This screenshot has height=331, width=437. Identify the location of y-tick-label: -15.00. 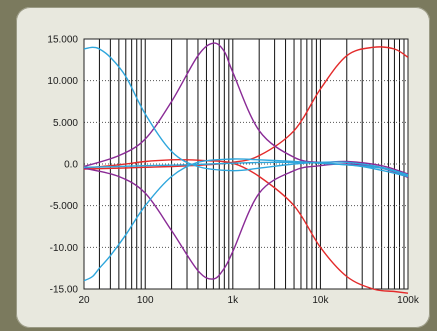
(64, 290).